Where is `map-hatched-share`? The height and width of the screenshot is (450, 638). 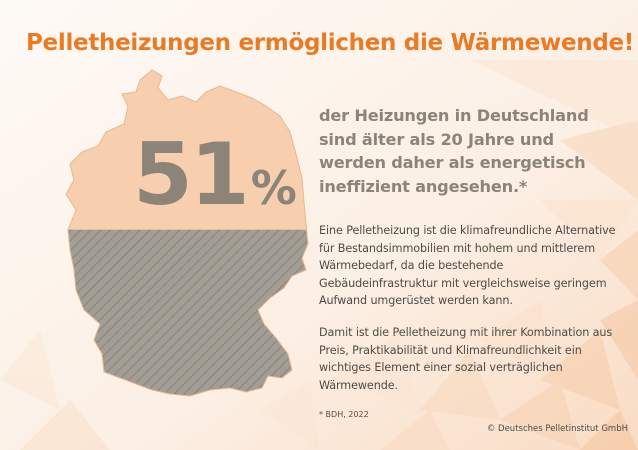 map-hatched-share is located at coordinates (187, 312).